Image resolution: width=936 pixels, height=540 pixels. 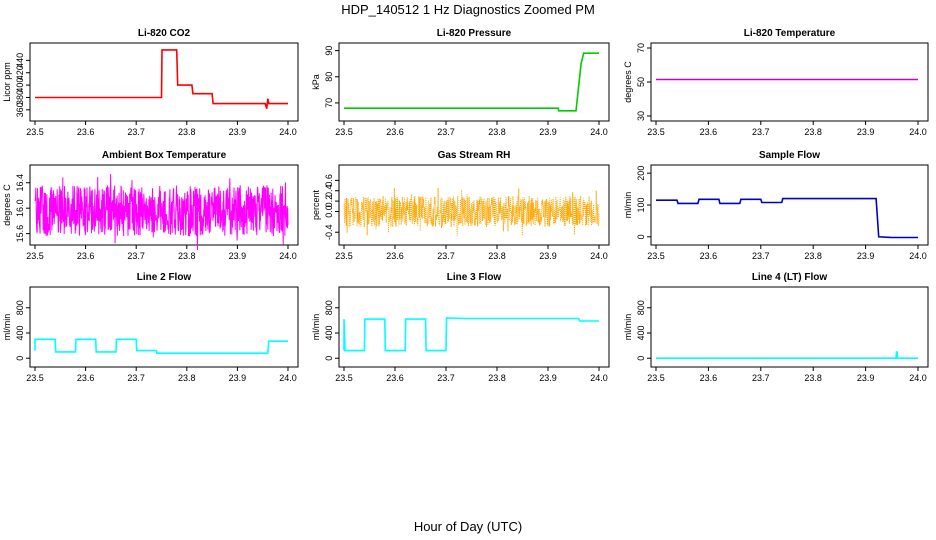 What do you see at coordinates (790, 33) in the screenshot?
I see `panel-title: Li-820 Temperature` at bounding box center [790, 33].